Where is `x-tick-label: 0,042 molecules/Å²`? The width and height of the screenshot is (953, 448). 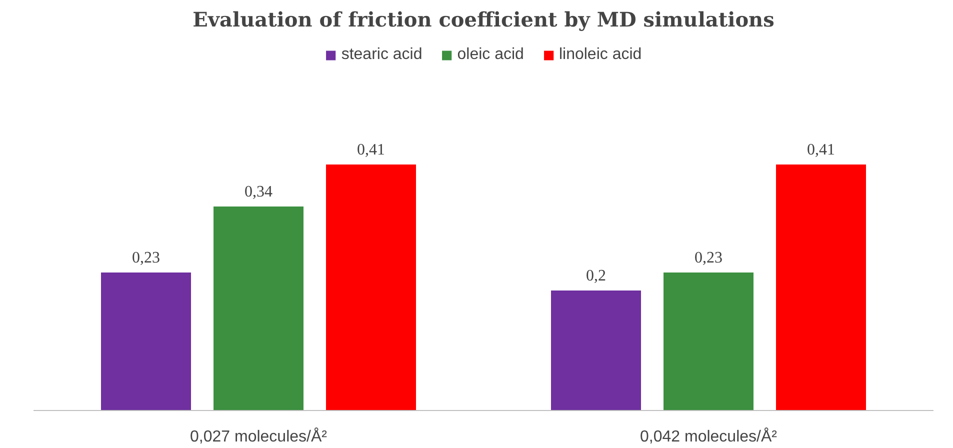
x-tick-label: 0,042 molecules/Å² is located at coordinates (709, 437).